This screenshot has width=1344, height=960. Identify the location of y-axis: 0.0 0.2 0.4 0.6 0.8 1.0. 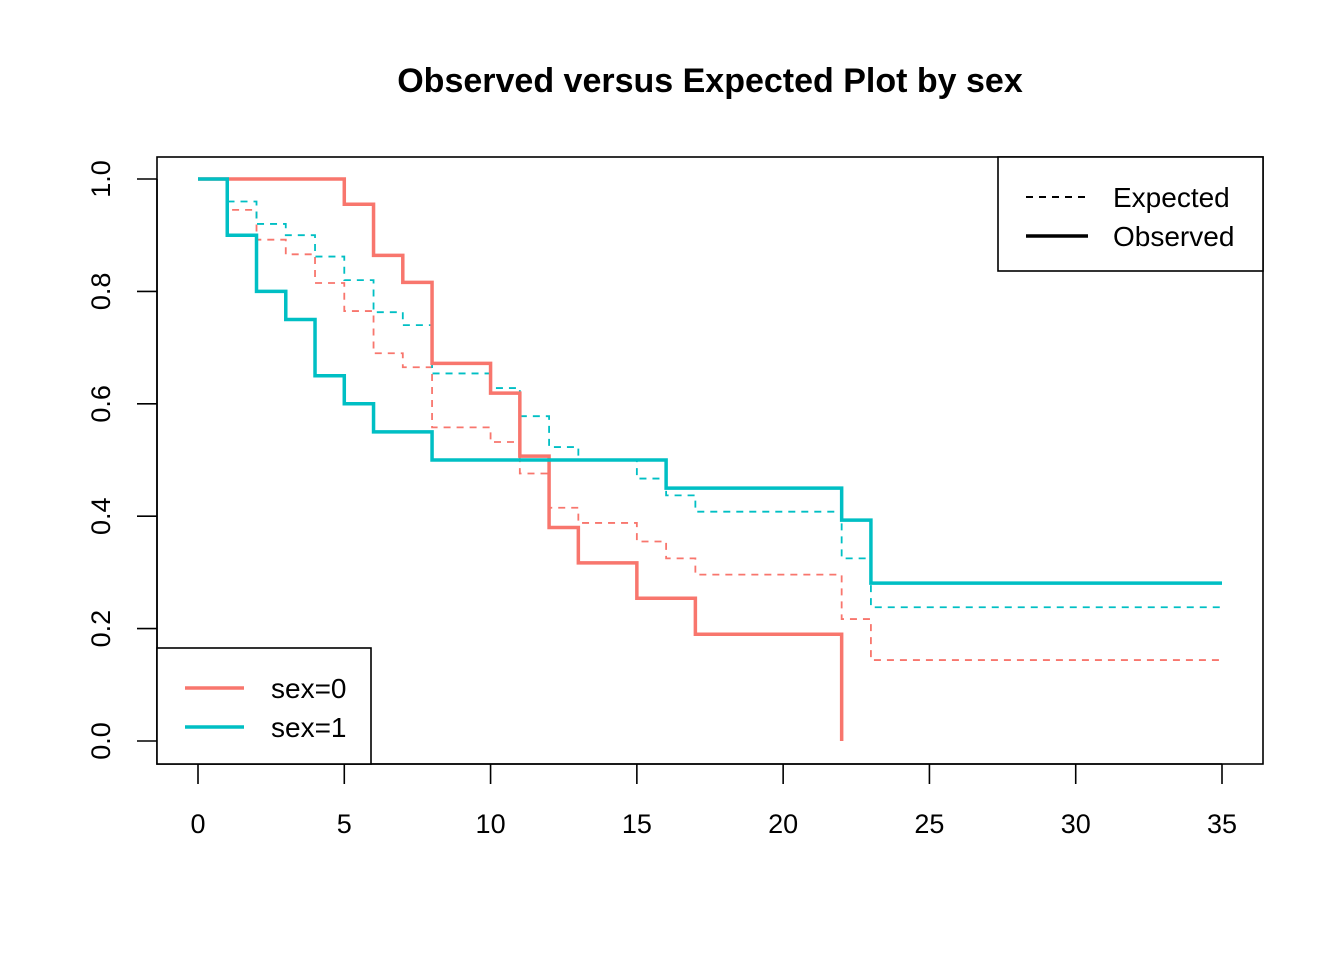
(122, 460).